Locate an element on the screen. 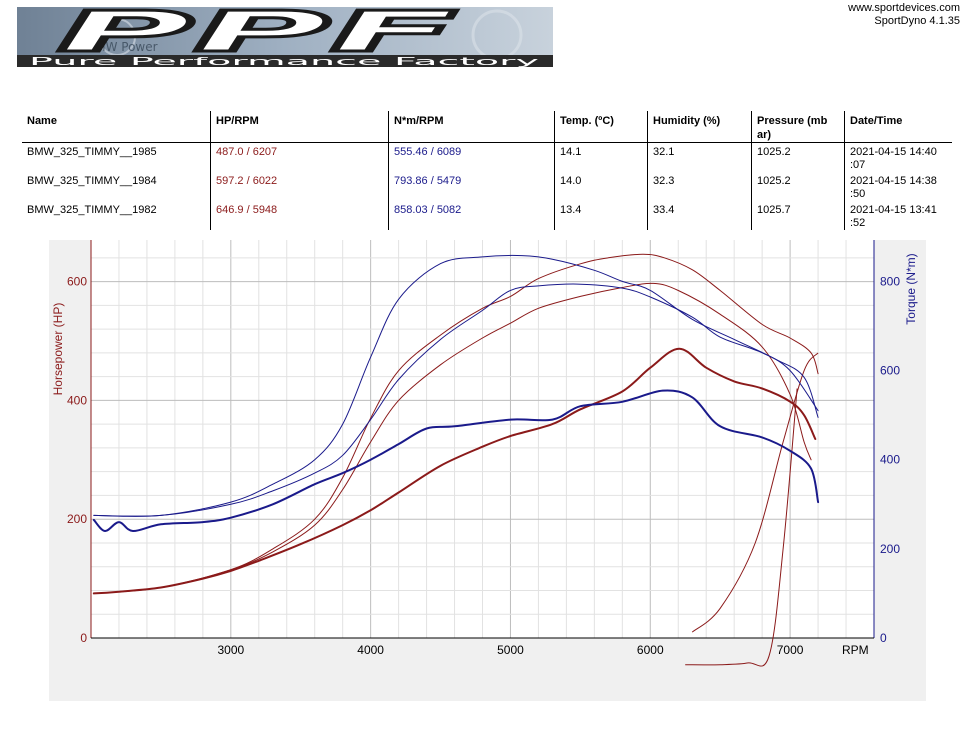  x-tick-label: 6000 is located at coordinates (650, 650).